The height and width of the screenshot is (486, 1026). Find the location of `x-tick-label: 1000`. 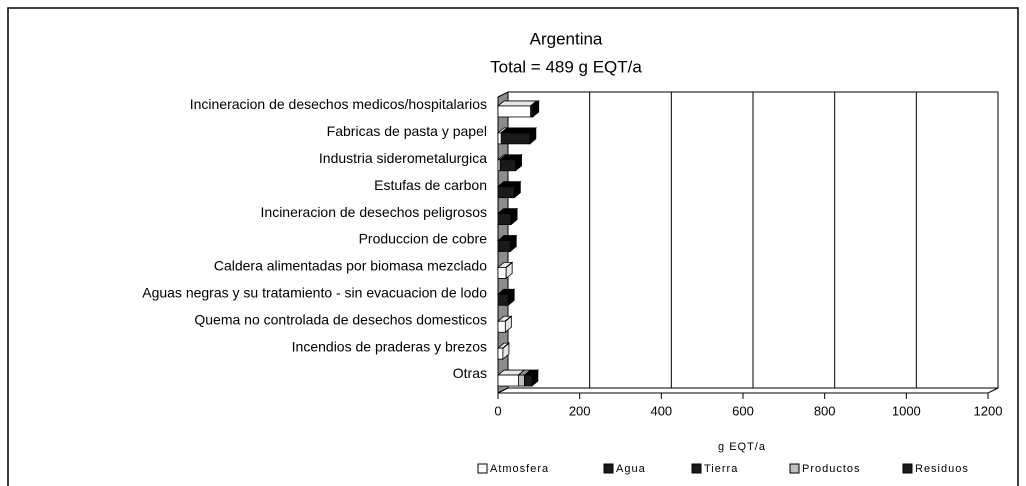

x-tick-label: 1000 is located at coordinates (906, 410).